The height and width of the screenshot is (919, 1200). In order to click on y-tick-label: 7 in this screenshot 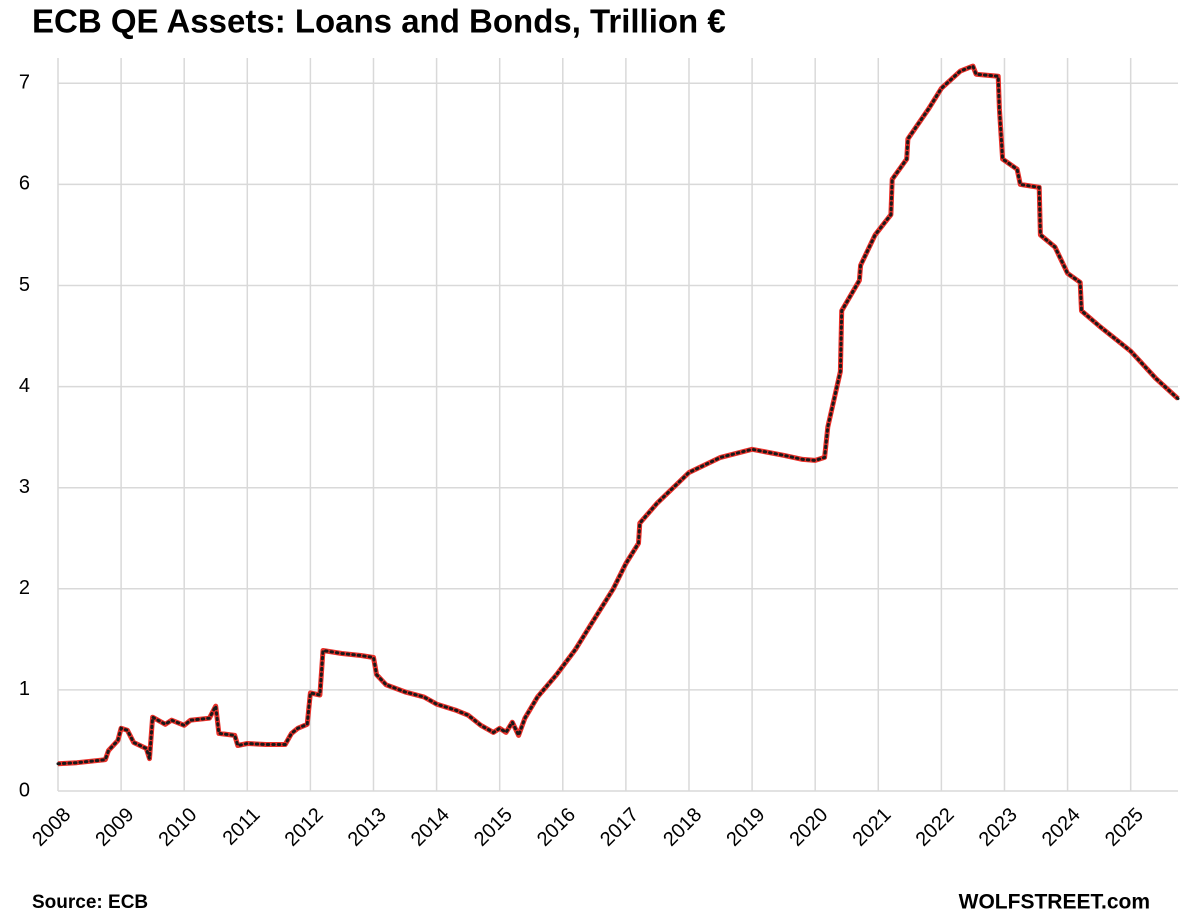, I will do `click(24, 83)`.